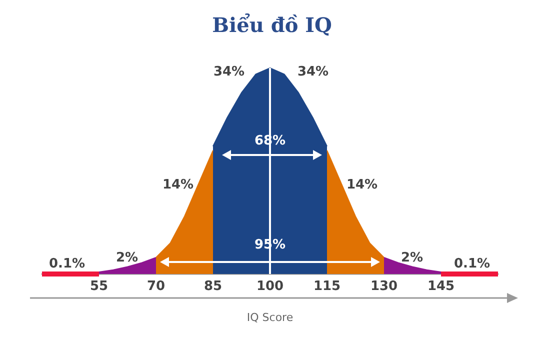 The image size is (544, 355). What do you see at coordinates (213, 286) in the screenshot?
I see `x-tick-label: 85` at bounding box center [213, 286].